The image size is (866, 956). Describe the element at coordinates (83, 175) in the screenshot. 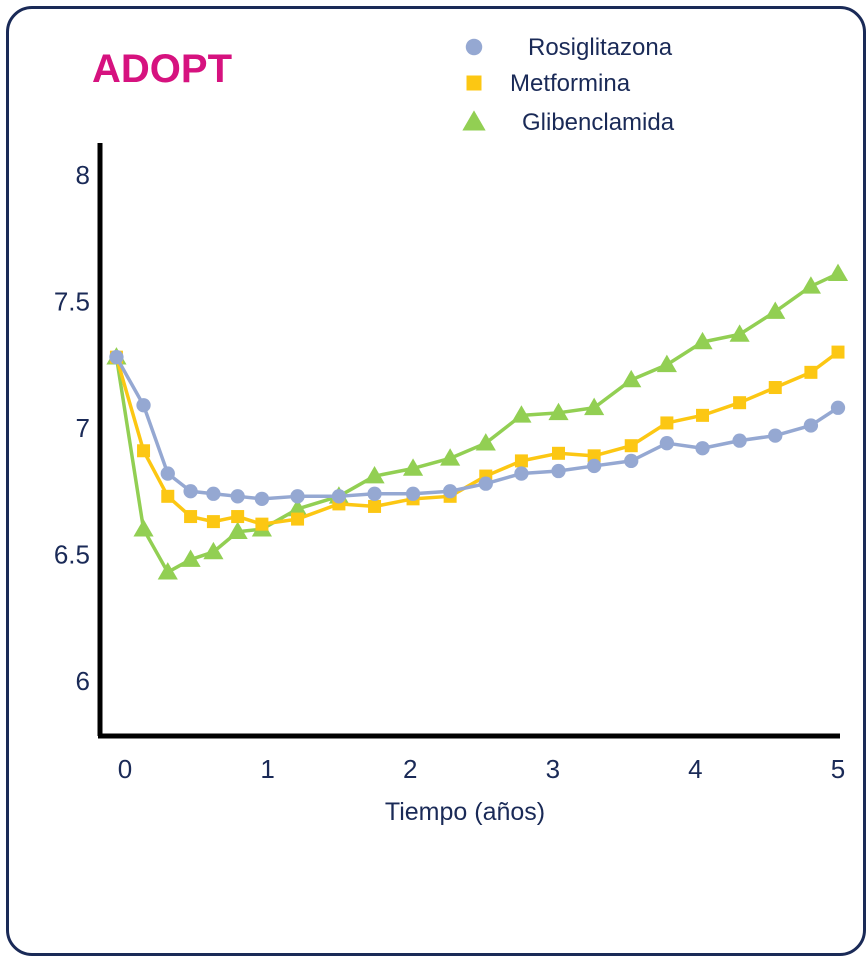

I see `y-tick-label: 8` at that location.